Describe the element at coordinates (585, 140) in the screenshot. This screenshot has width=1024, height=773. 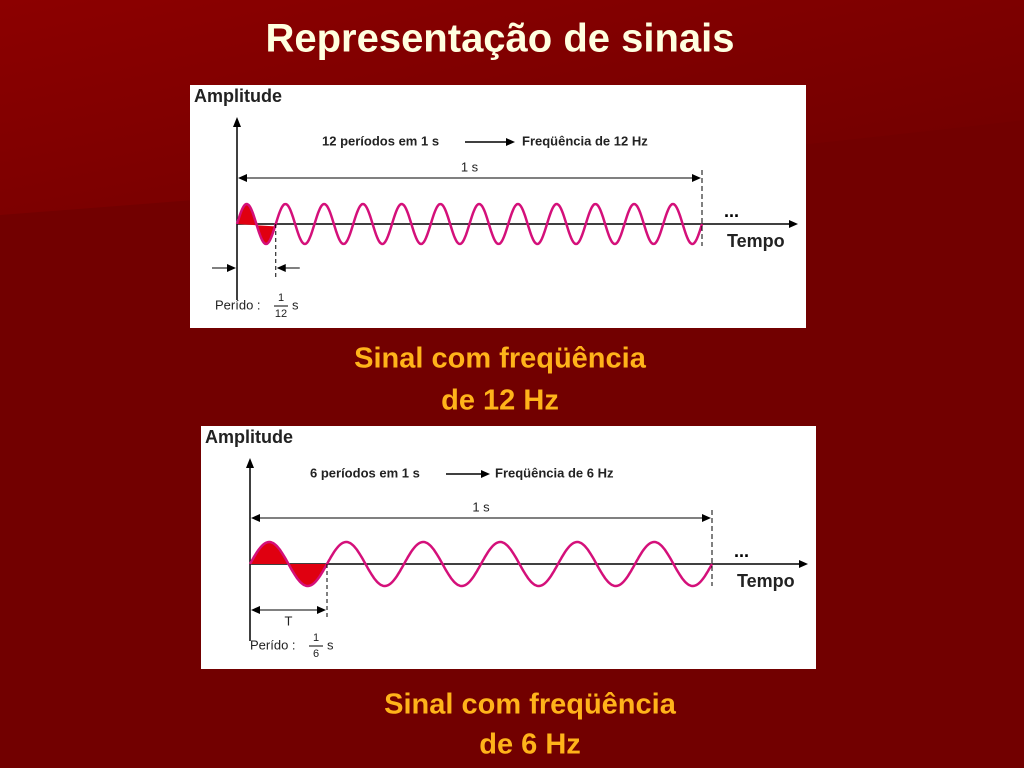
I see `frequency-note: Freqüência de 12 Hz` at that location.